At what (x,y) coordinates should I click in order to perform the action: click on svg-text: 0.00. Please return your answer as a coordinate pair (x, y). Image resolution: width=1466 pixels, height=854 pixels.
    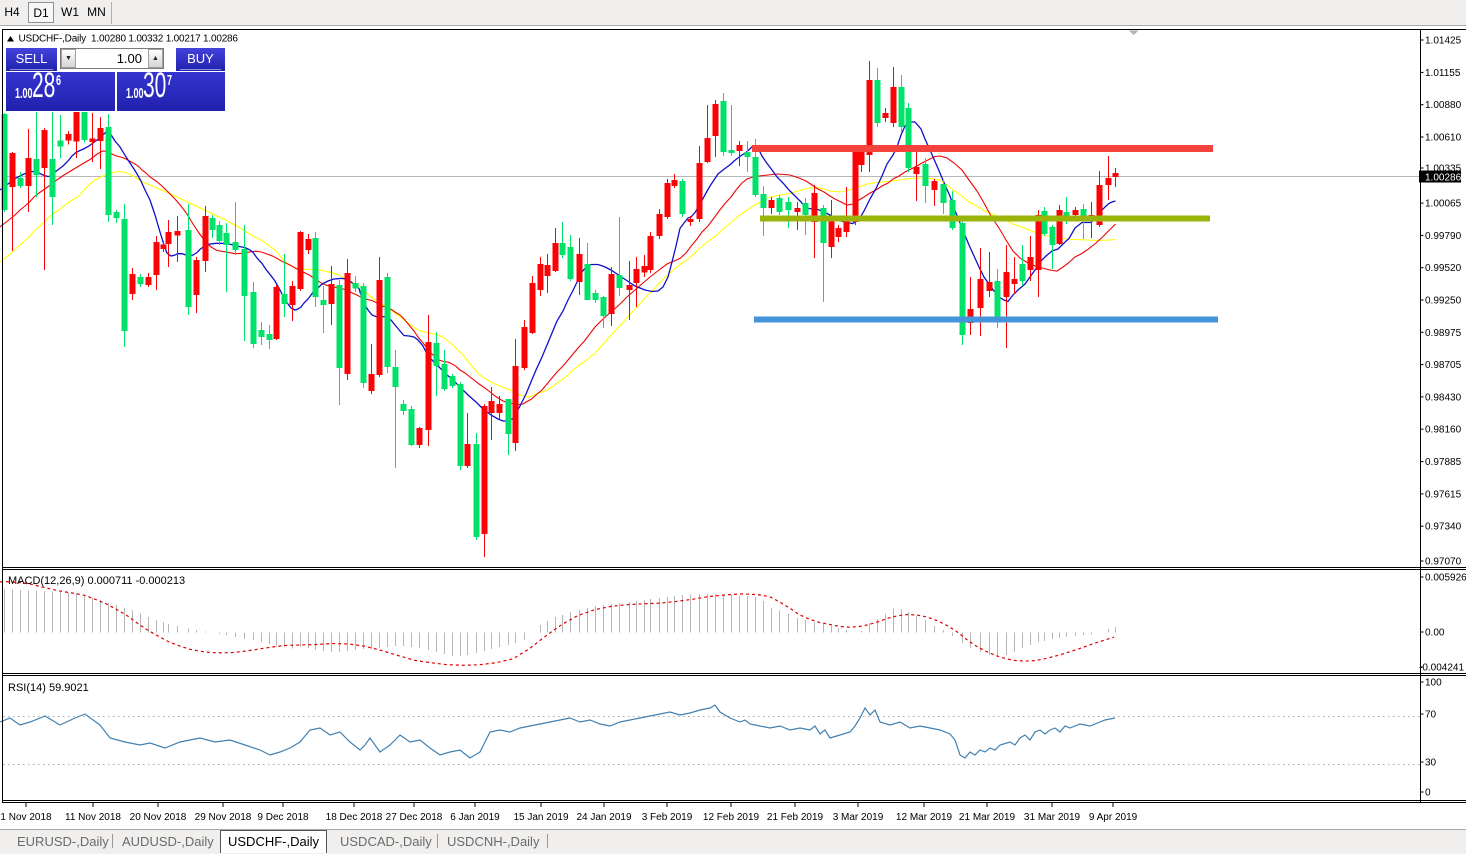
    Looking at the image, I should click on (1435, 633).